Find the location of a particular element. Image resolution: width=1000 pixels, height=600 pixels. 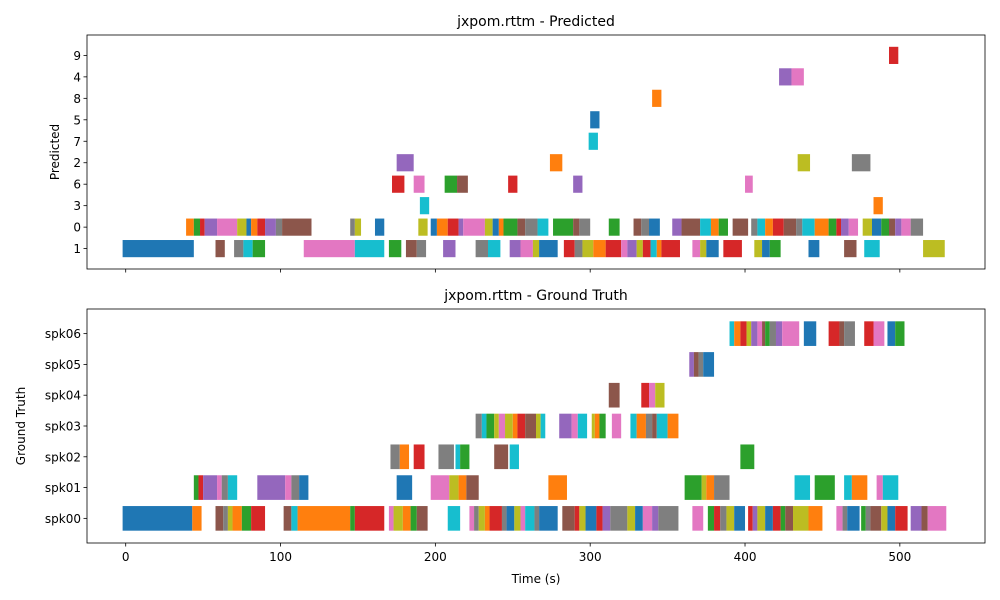

x-tick-label: 200 is located at coordinates (435, 557).